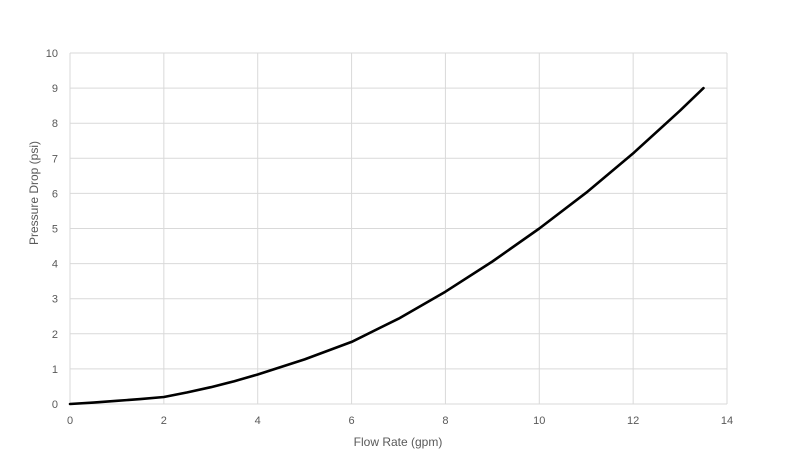 Image resolution: width=789 pixels, height=457 pixels. I want to click on y-tick-label: 8, so click(55, 124).